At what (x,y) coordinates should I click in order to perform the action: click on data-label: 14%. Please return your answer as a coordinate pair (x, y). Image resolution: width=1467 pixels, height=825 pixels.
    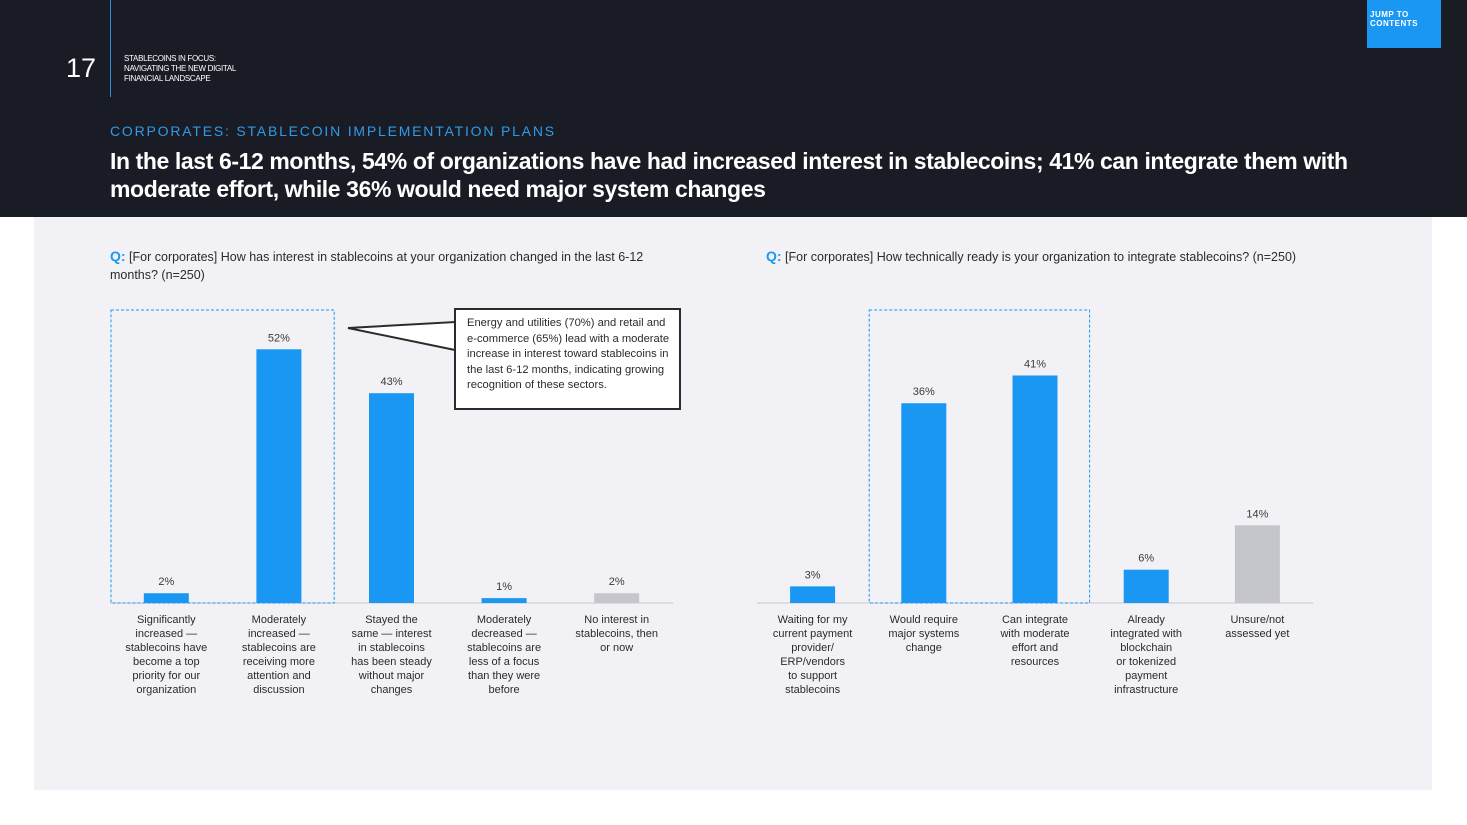
    Looking at the image, I should click on (1257, 514).